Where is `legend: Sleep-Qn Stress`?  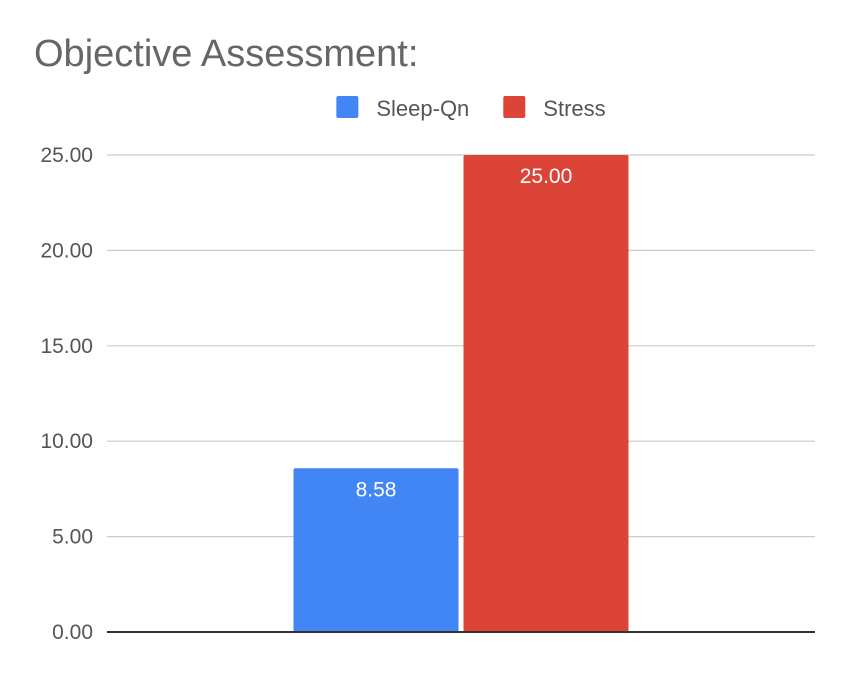
legend: Sleep-Qn Stress is located at coordinates (471, 108).